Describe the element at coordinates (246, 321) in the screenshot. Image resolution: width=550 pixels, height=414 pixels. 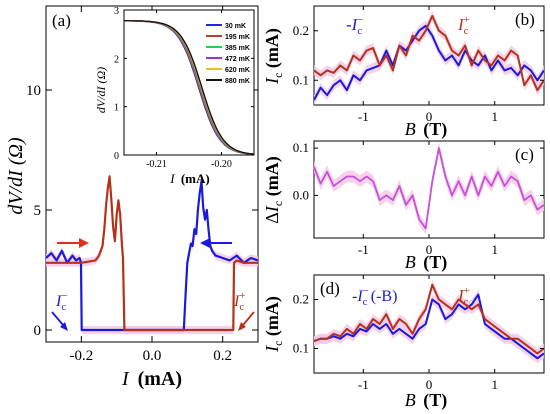
I see `ic-plus-arrow-icon` at that location.